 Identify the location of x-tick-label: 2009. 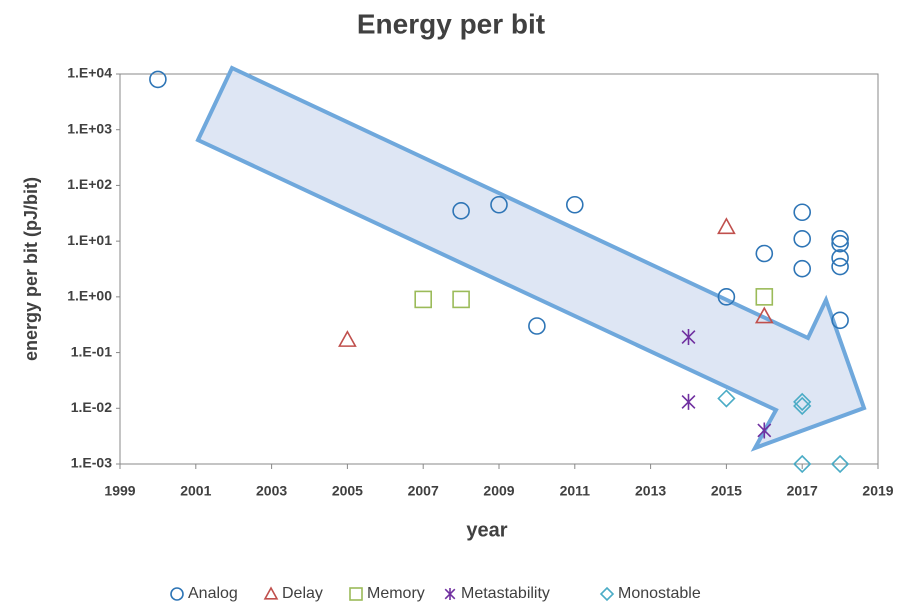
(498, 491).